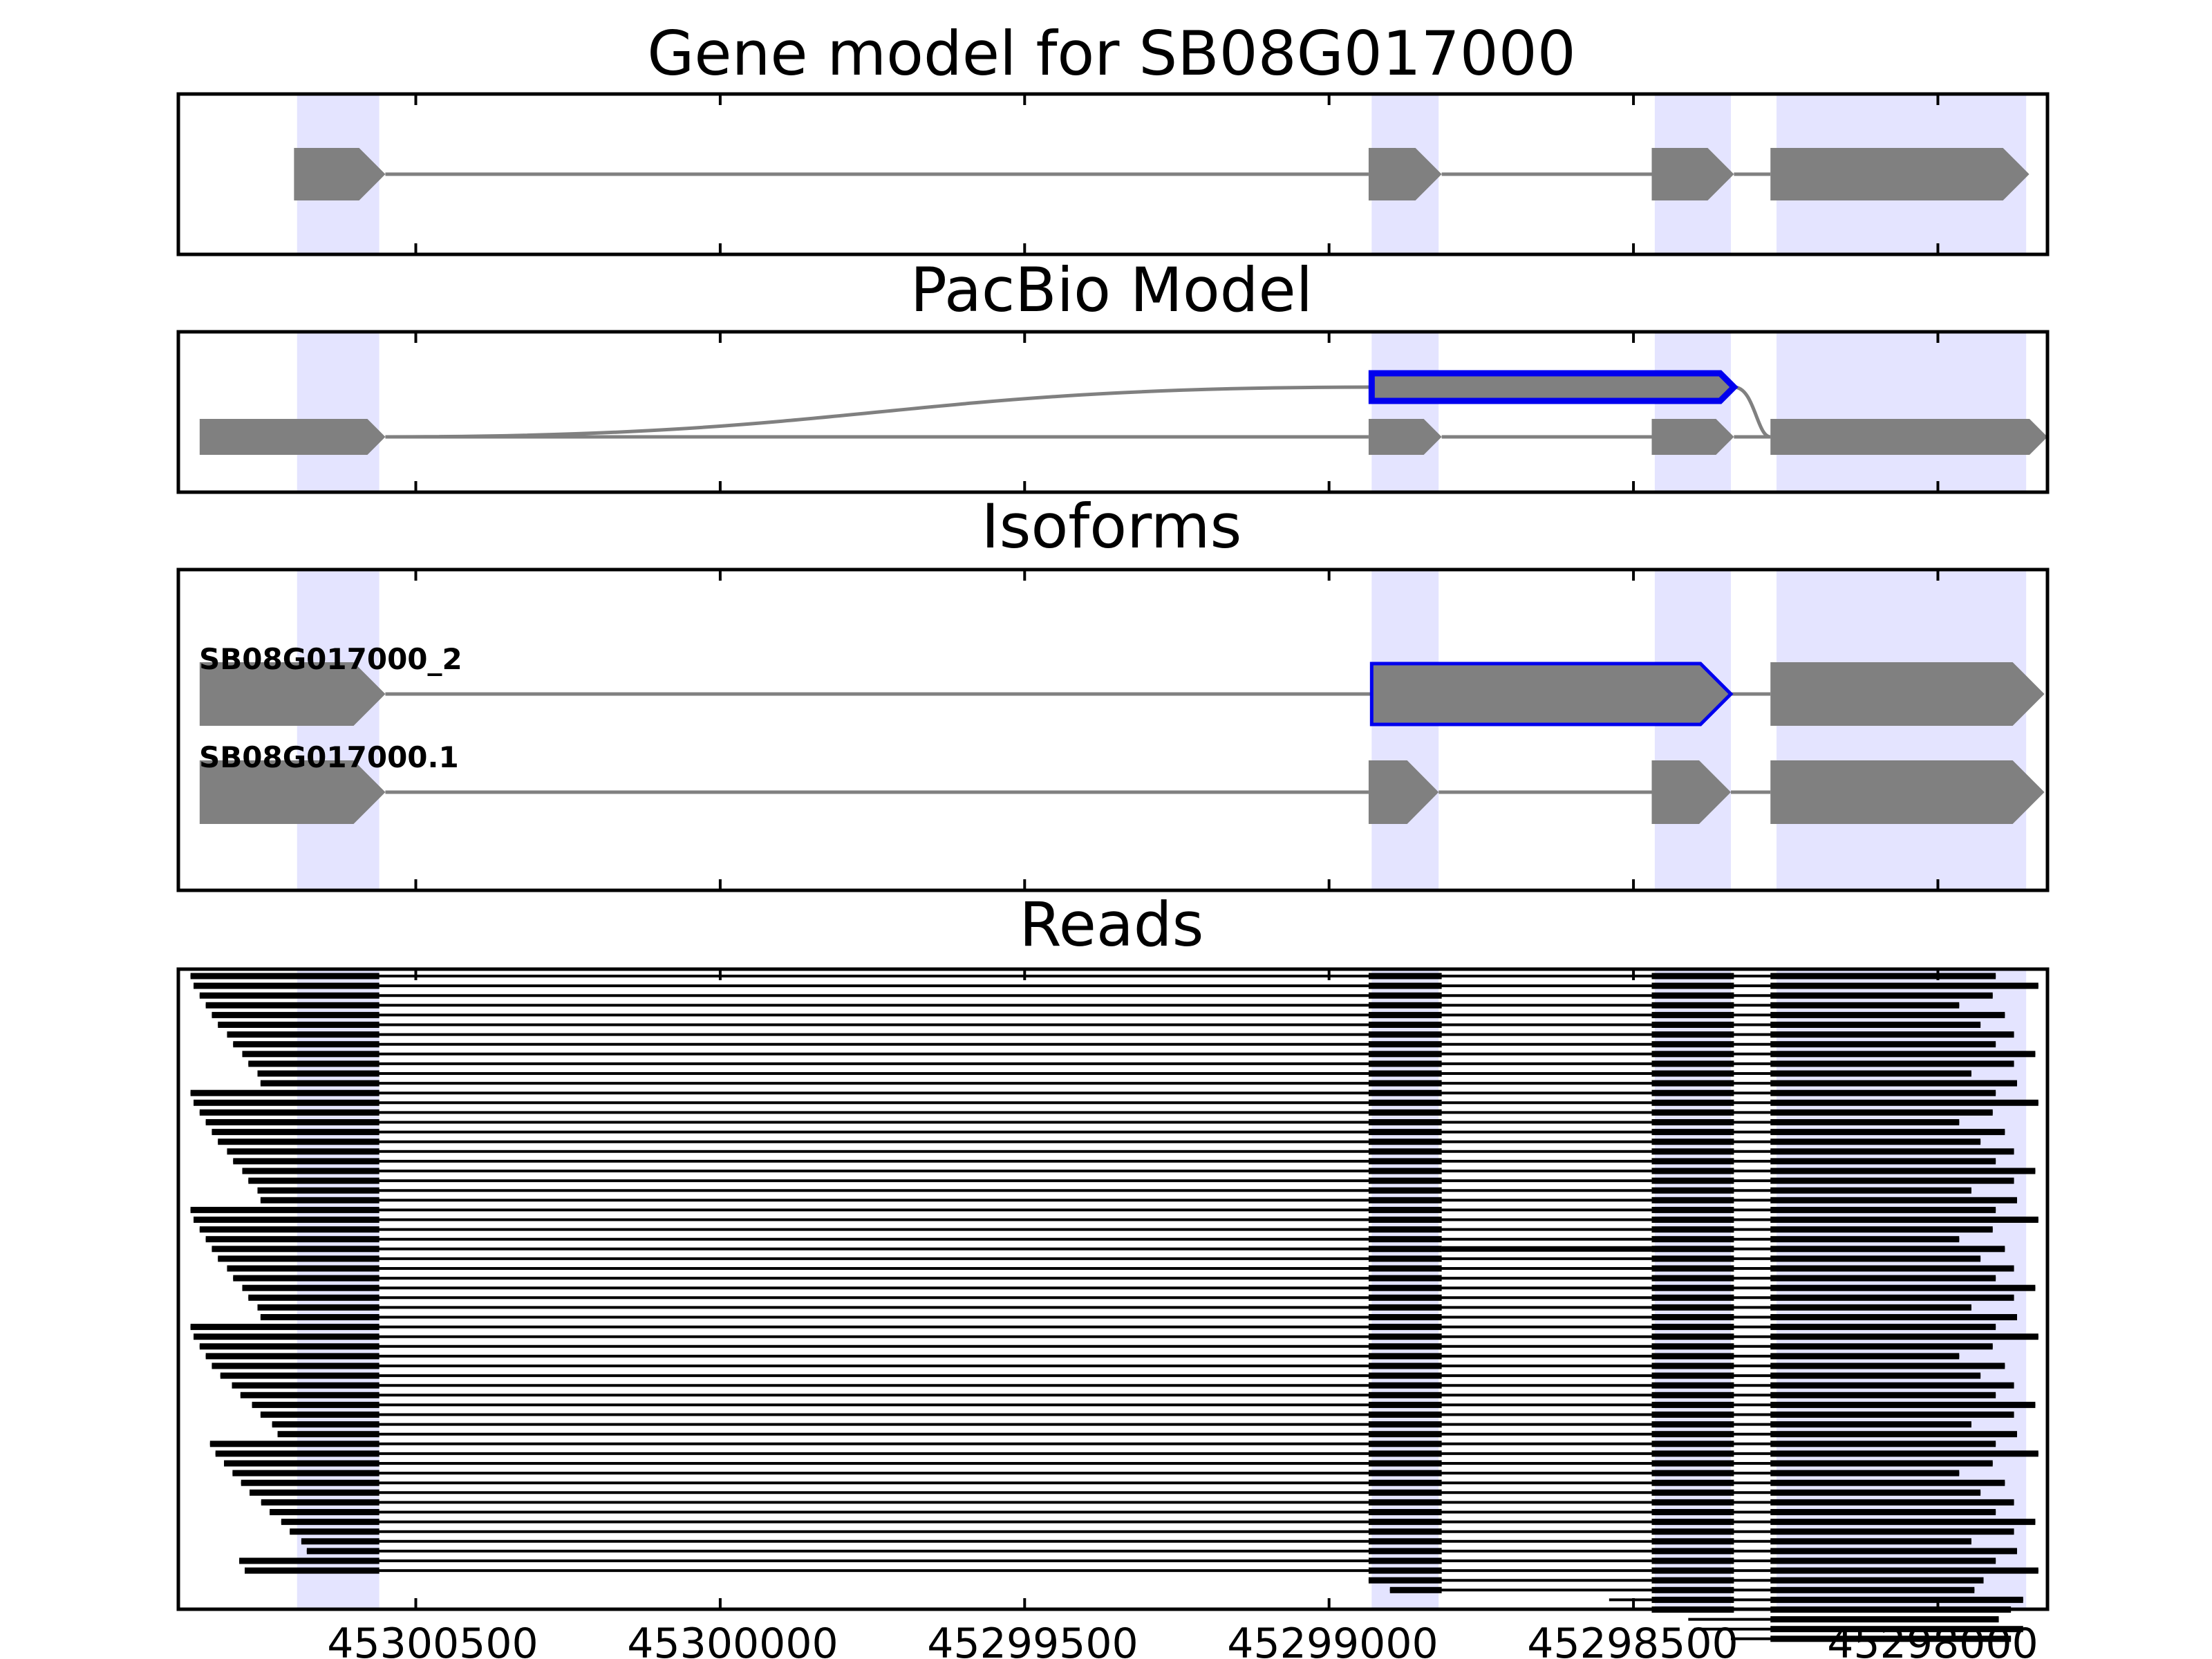  Describe the element at coordinates (1032, 1639) in the screenshot. I see `tick-label: 45299500` at that location.